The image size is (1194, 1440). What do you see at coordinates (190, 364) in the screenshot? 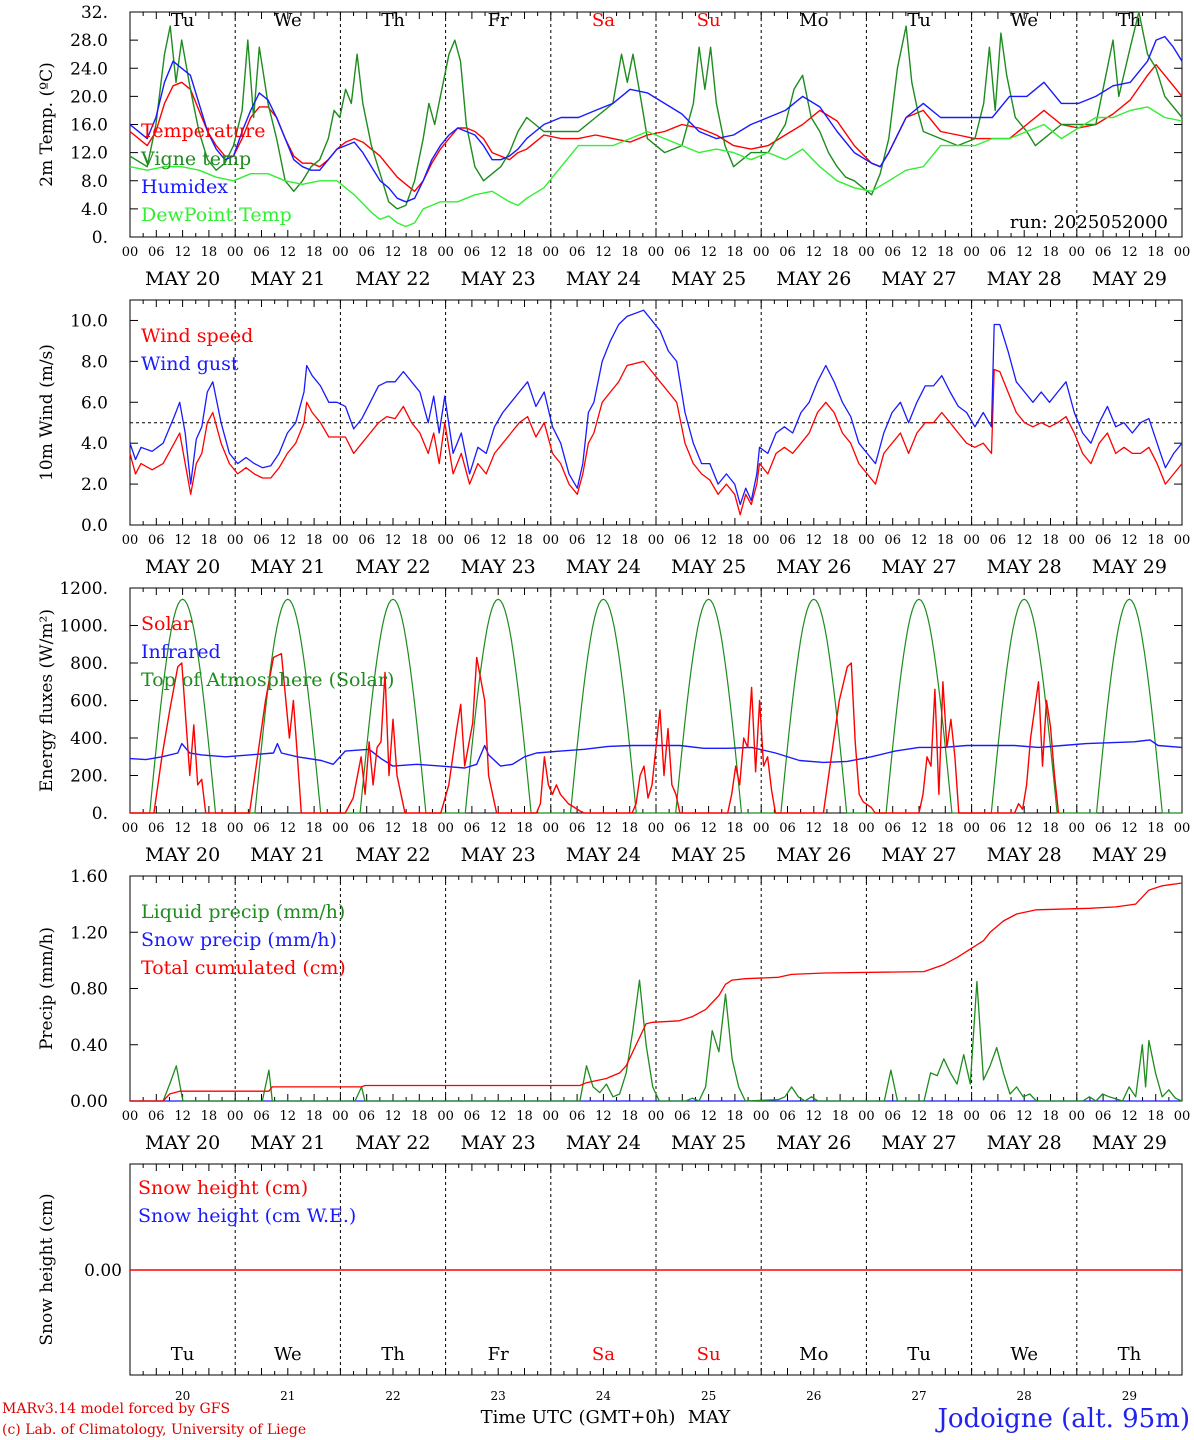
I see `legend-entry: Wind gust` at bounding box center [190, 364].